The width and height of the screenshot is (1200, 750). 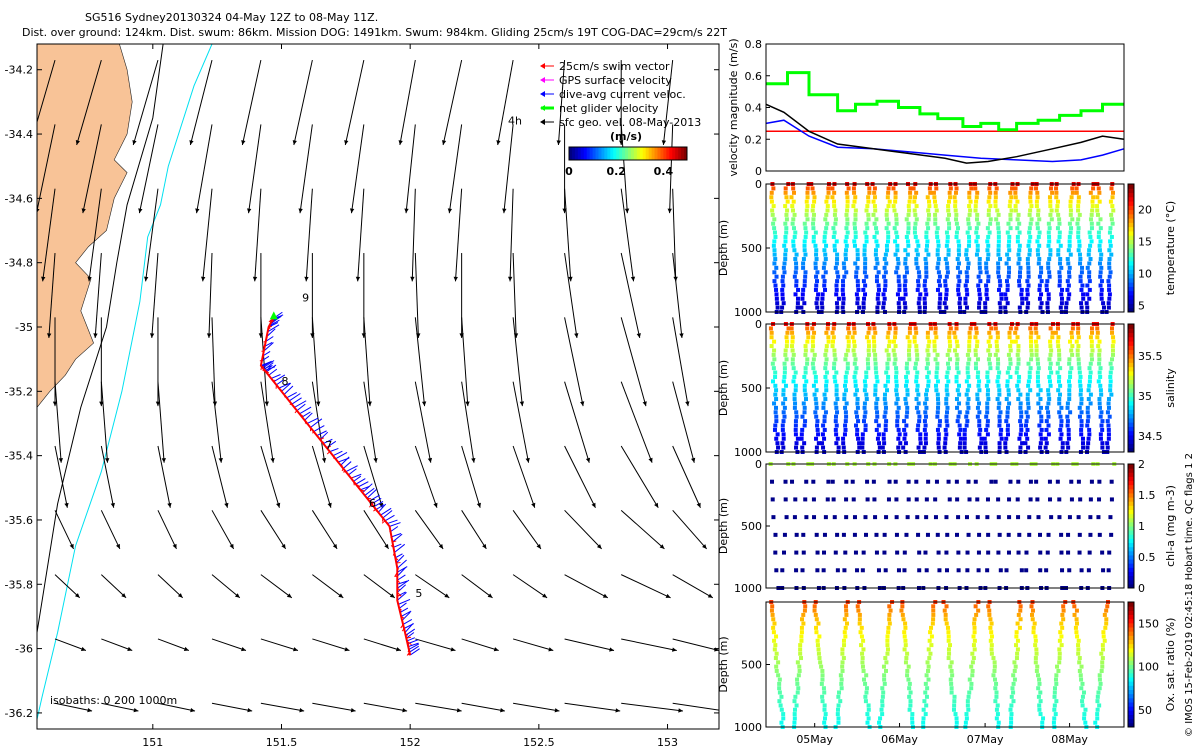 I want to click on coastline-land, so click(x=85, y=226).